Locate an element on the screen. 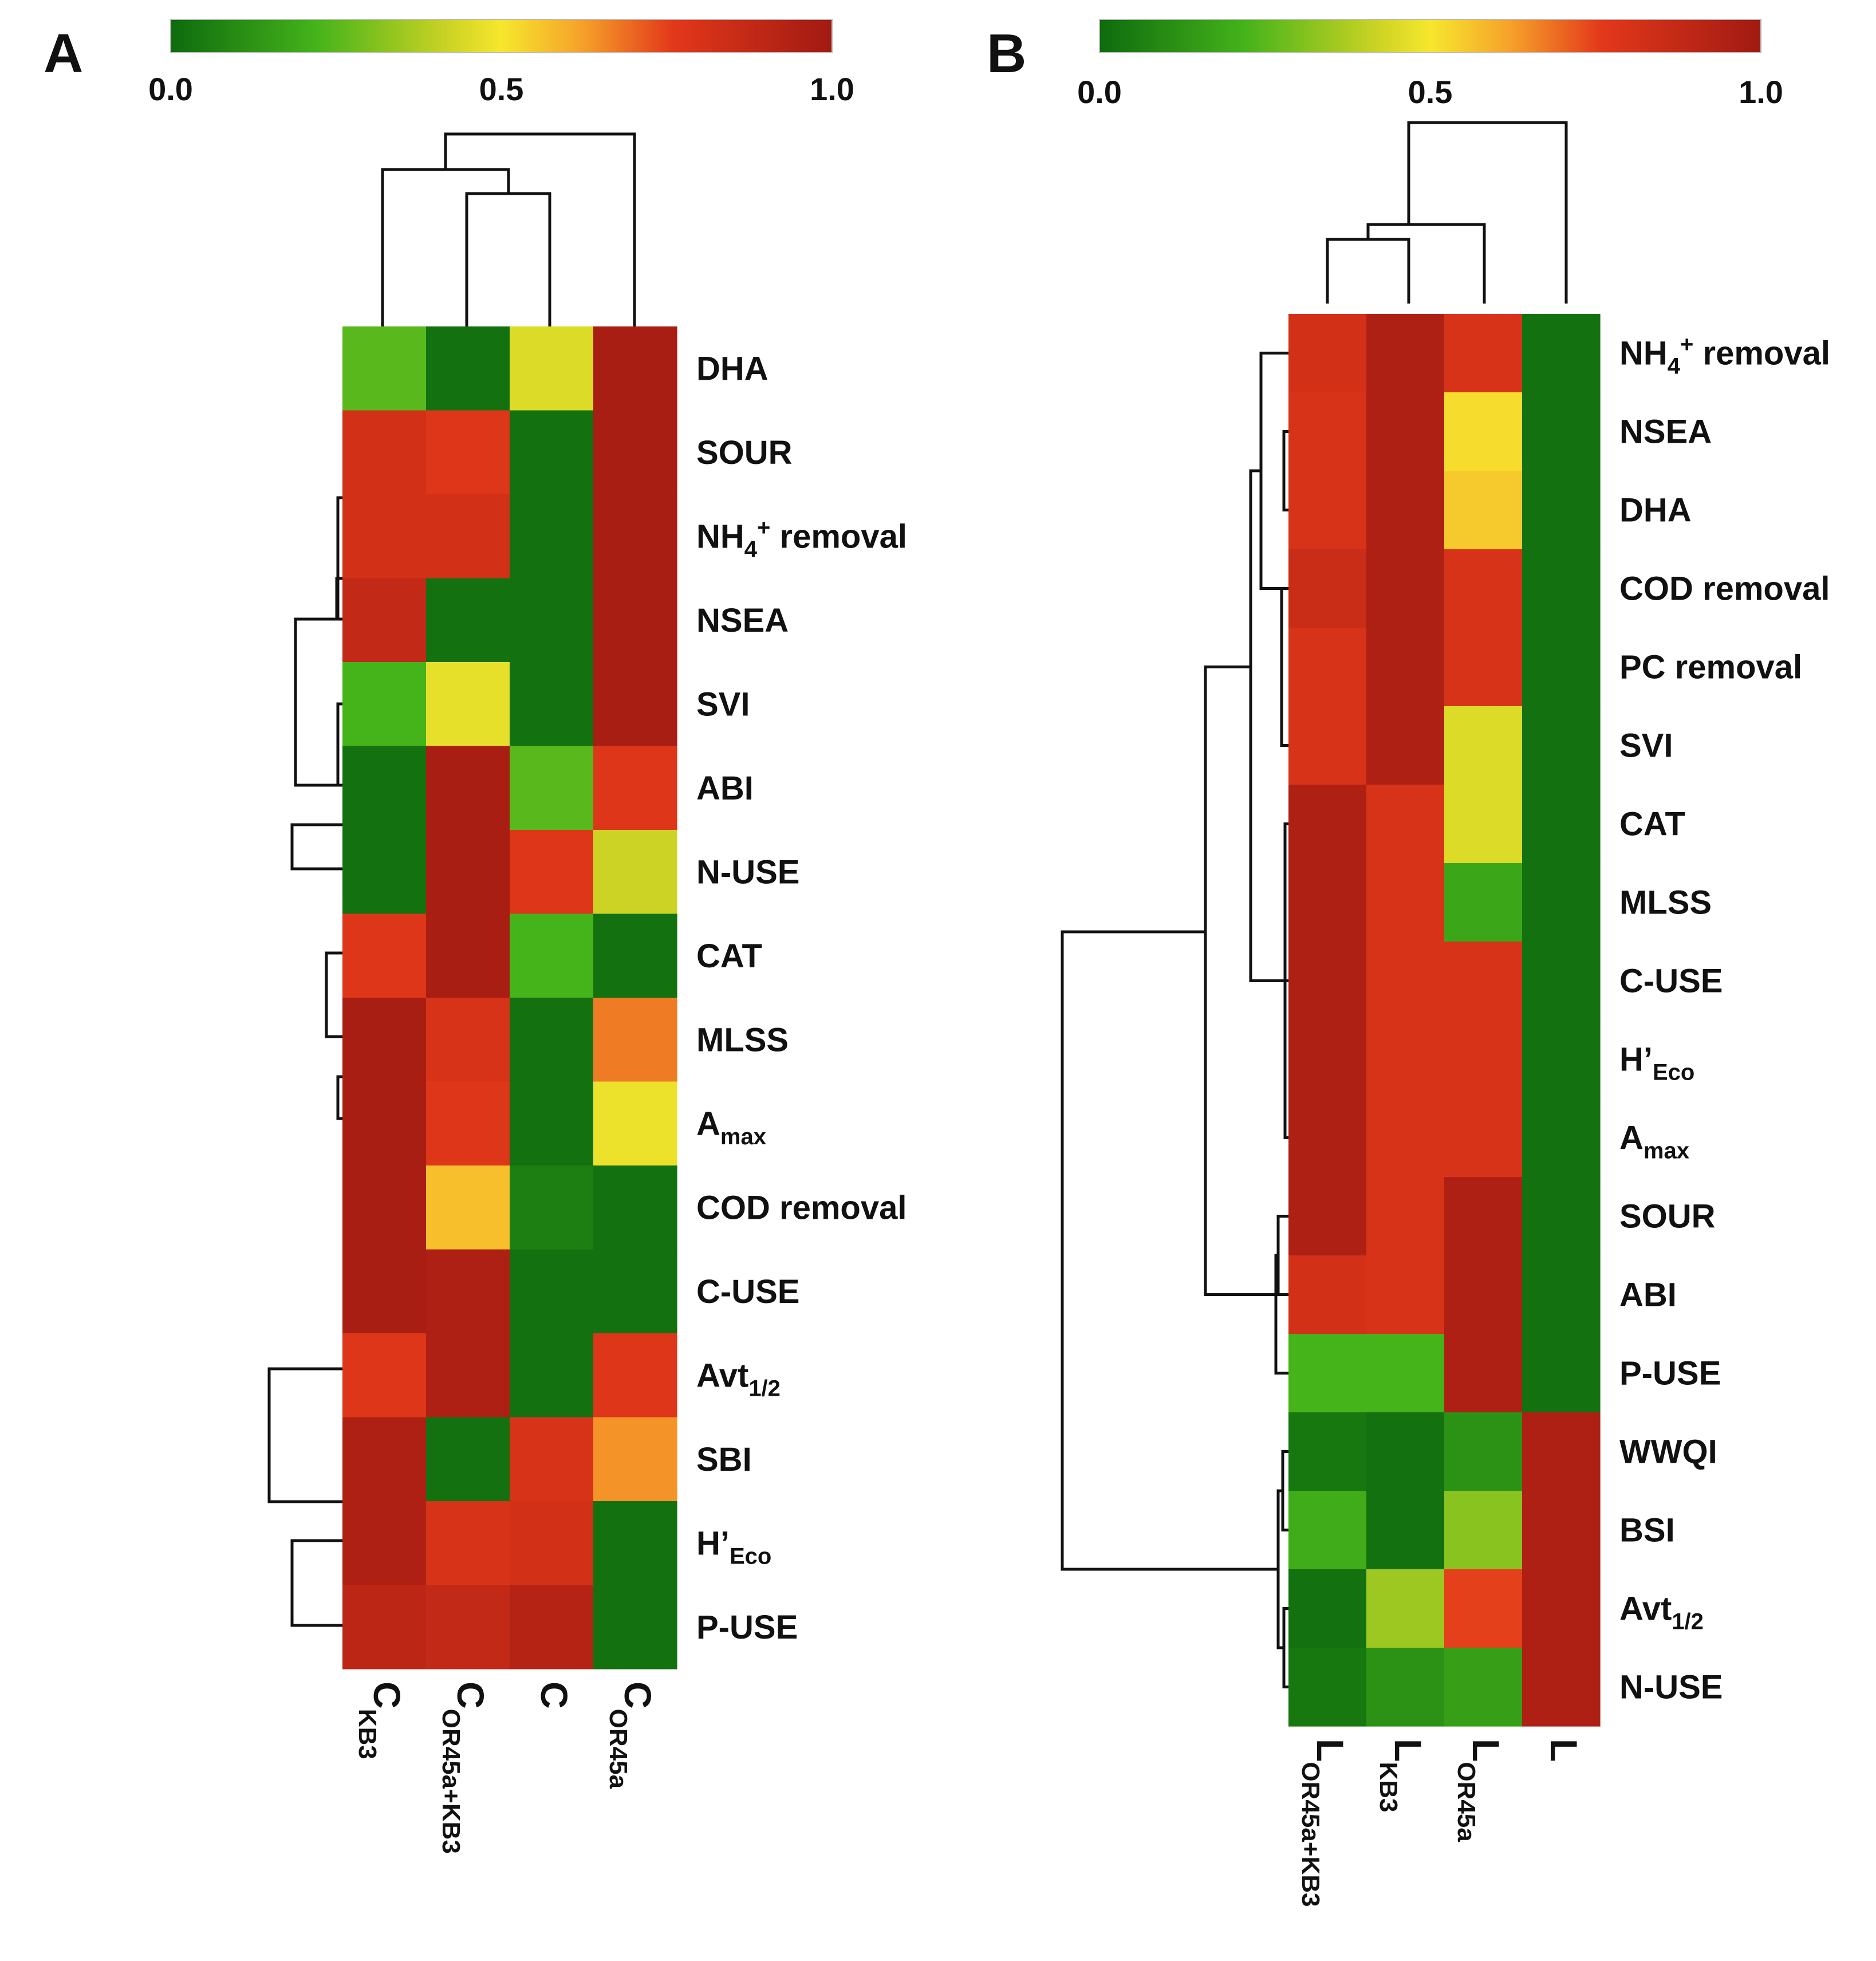 The image size is (1876, 1961). panel-a-colorbar is located at coordinates (501, 36).